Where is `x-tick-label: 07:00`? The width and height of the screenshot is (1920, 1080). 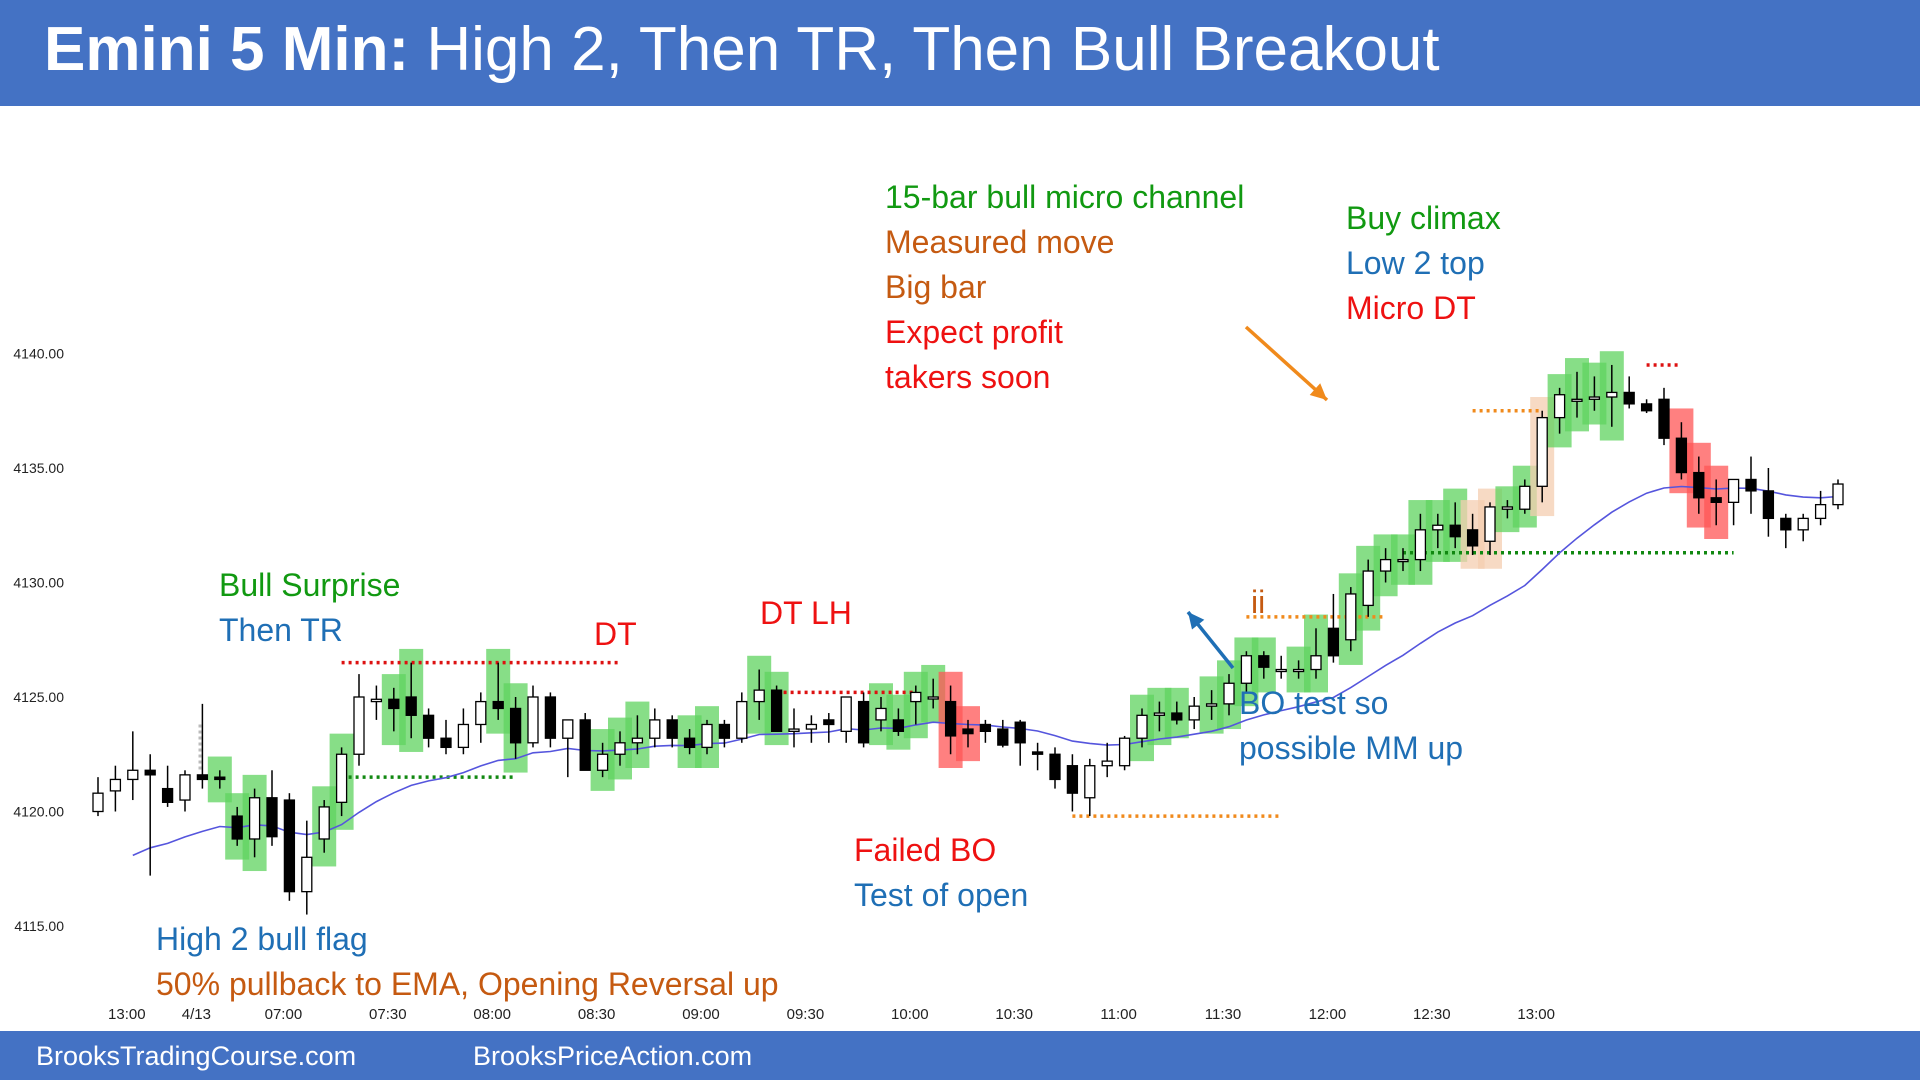
x-tick-label: 07:00 is located at coordinates (284, 1014).